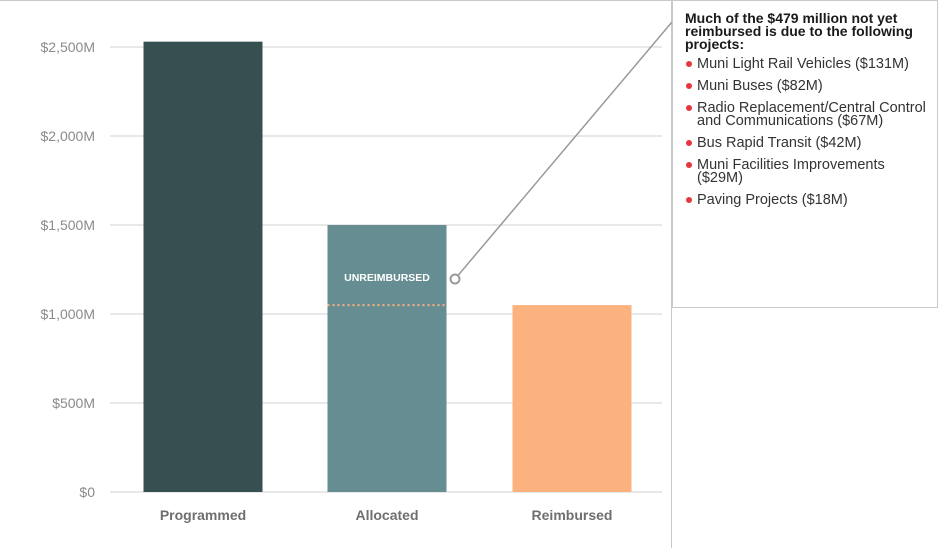 Image resolution: width=938 pixels, height=548 pixels. What do you see at coordinates (203, 266) in the screenshot?
I see `bar-programmed` at bounding box center [203, 266].